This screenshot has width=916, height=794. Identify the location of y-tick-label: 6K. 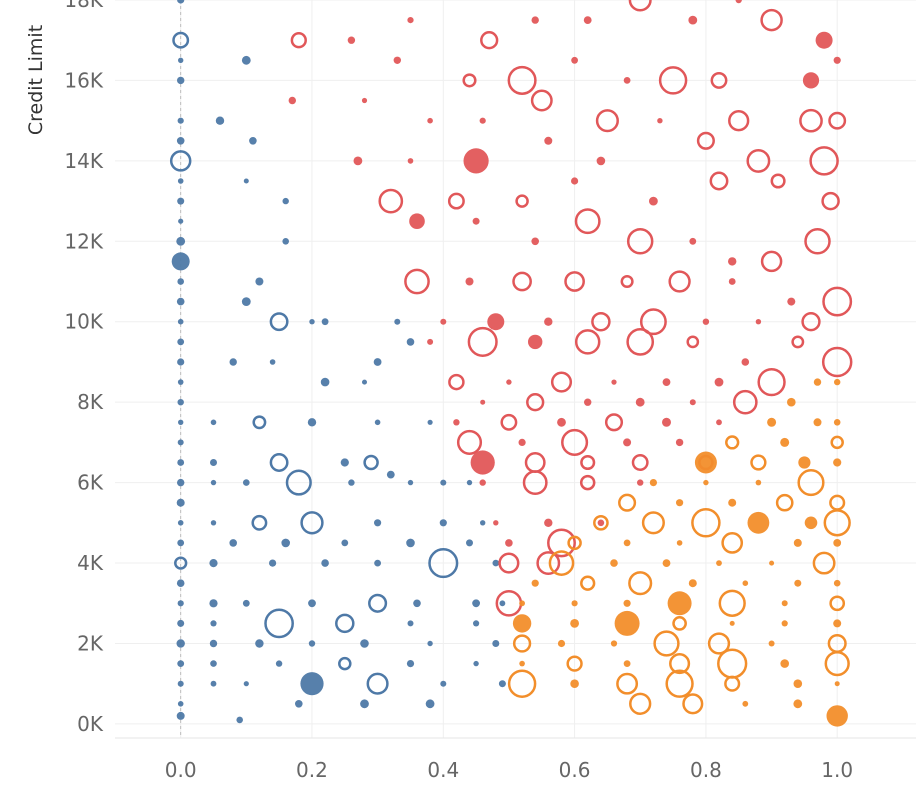
(90, 483).